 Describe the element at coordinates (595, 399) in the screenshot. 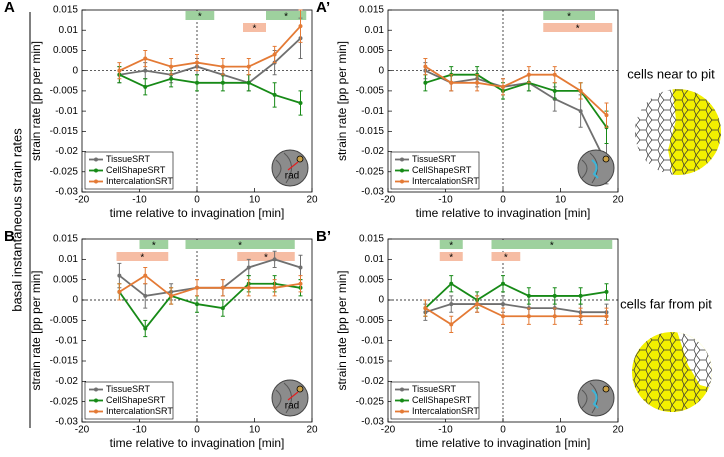

I see `inset-arc` at that location.